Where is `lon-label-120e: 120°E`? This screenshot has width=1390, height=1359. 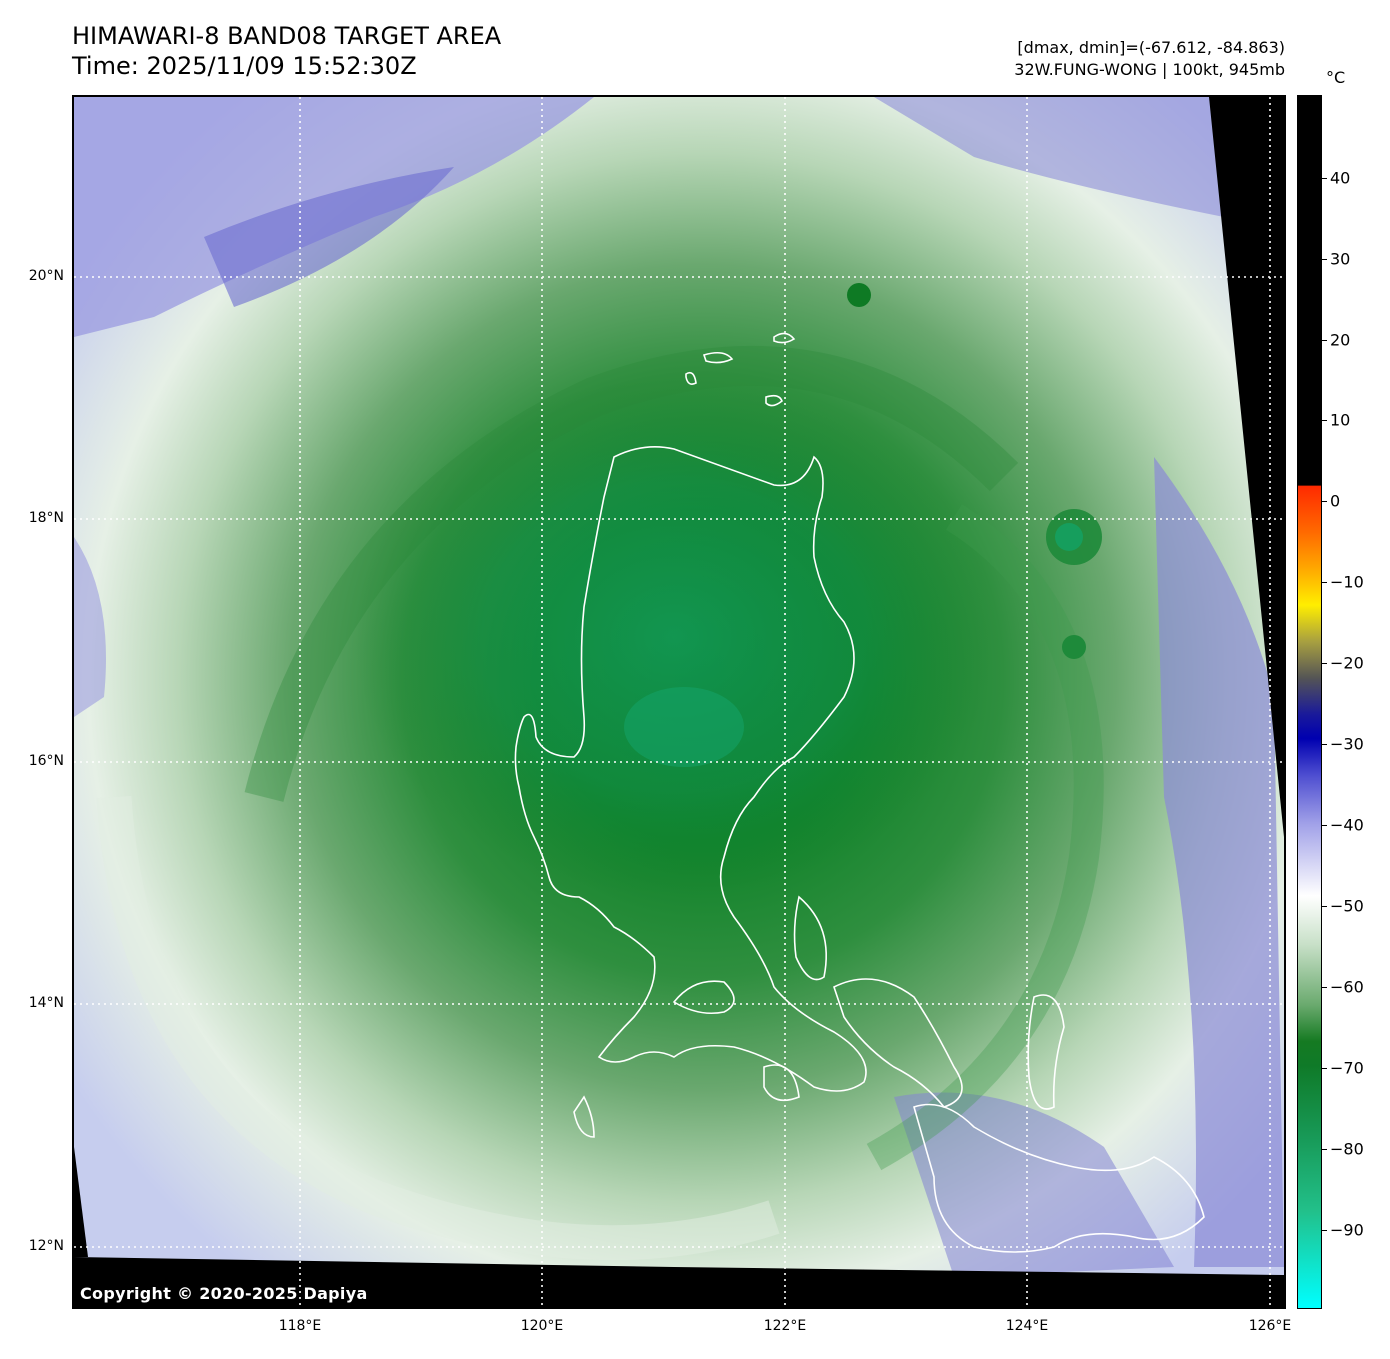
lon-label-120e: 120°E is located at coordinates (542, 1326).